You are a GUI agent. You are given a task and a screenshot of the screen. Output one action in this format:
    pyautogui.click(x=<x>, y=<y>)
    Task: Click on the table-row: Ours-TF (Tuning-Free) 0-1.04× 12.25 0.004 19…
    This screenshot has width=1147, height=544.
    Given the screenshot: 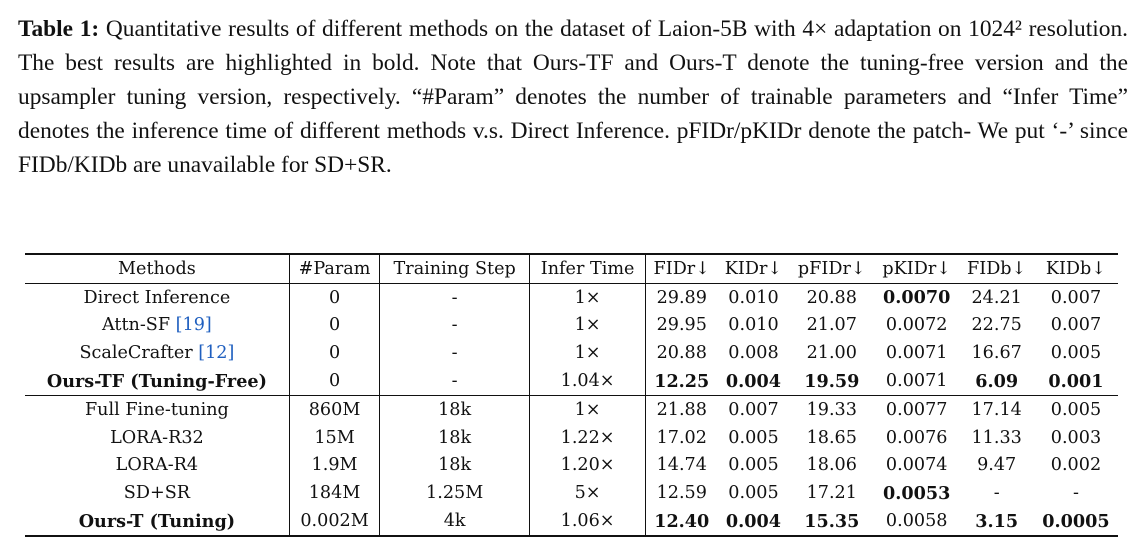 What is the action you would take?
    pyautogui.click(x=571, y=381)
    